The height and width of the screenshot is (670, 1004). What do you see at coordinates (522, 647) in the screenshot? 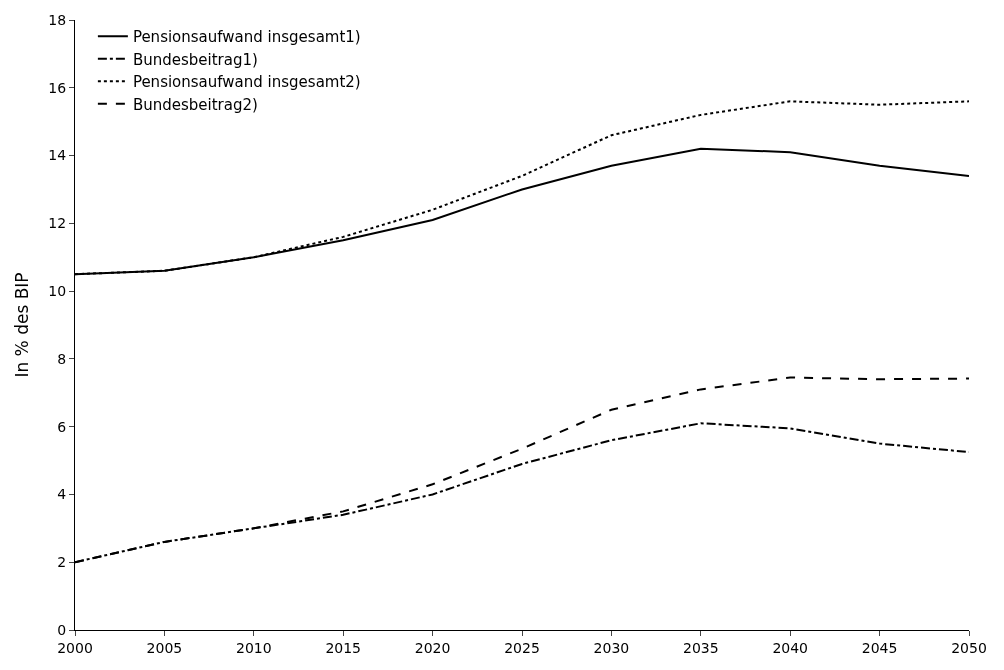
I see `x-tick-label: 2025` at bounding box center [522, 647].